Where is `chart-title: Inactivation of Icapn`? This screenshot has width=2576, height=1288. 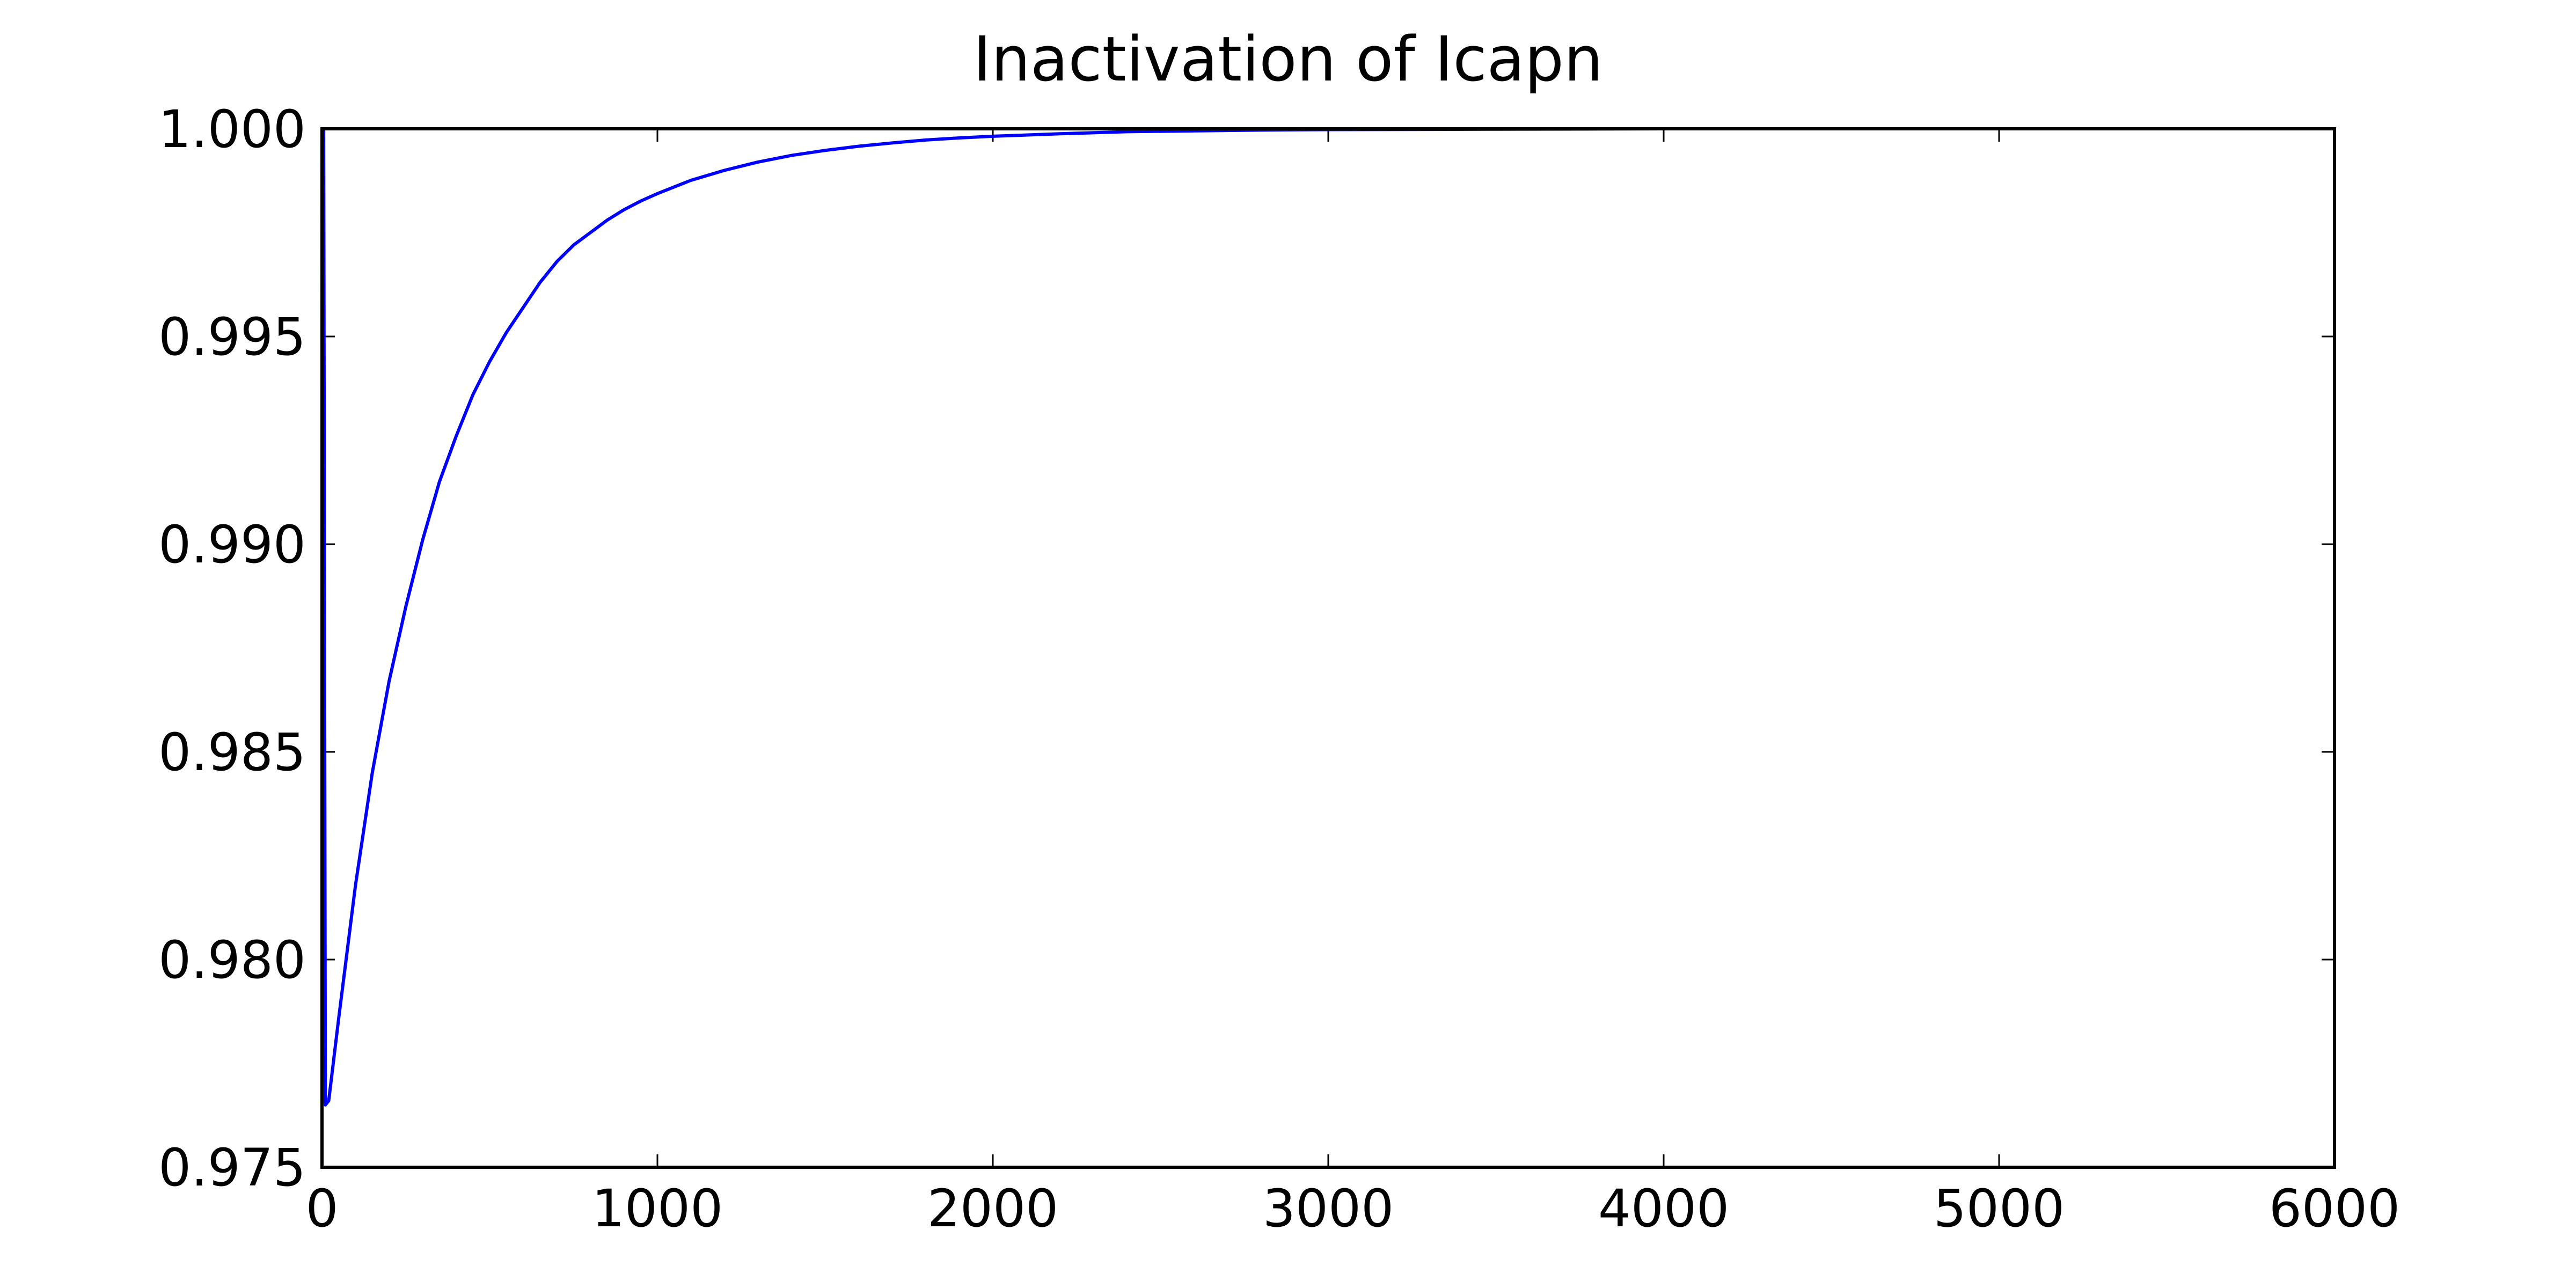 chart-title: Inactivation of Icapn is located at coordinates (1288, 60).